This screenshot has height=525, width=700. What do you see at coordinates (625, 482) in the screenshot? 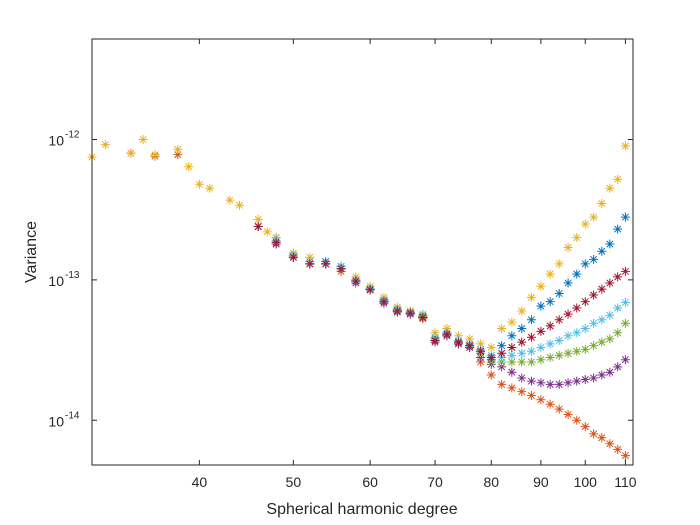
I see `x-tick-label: 110` at bounding box center [625, 482].